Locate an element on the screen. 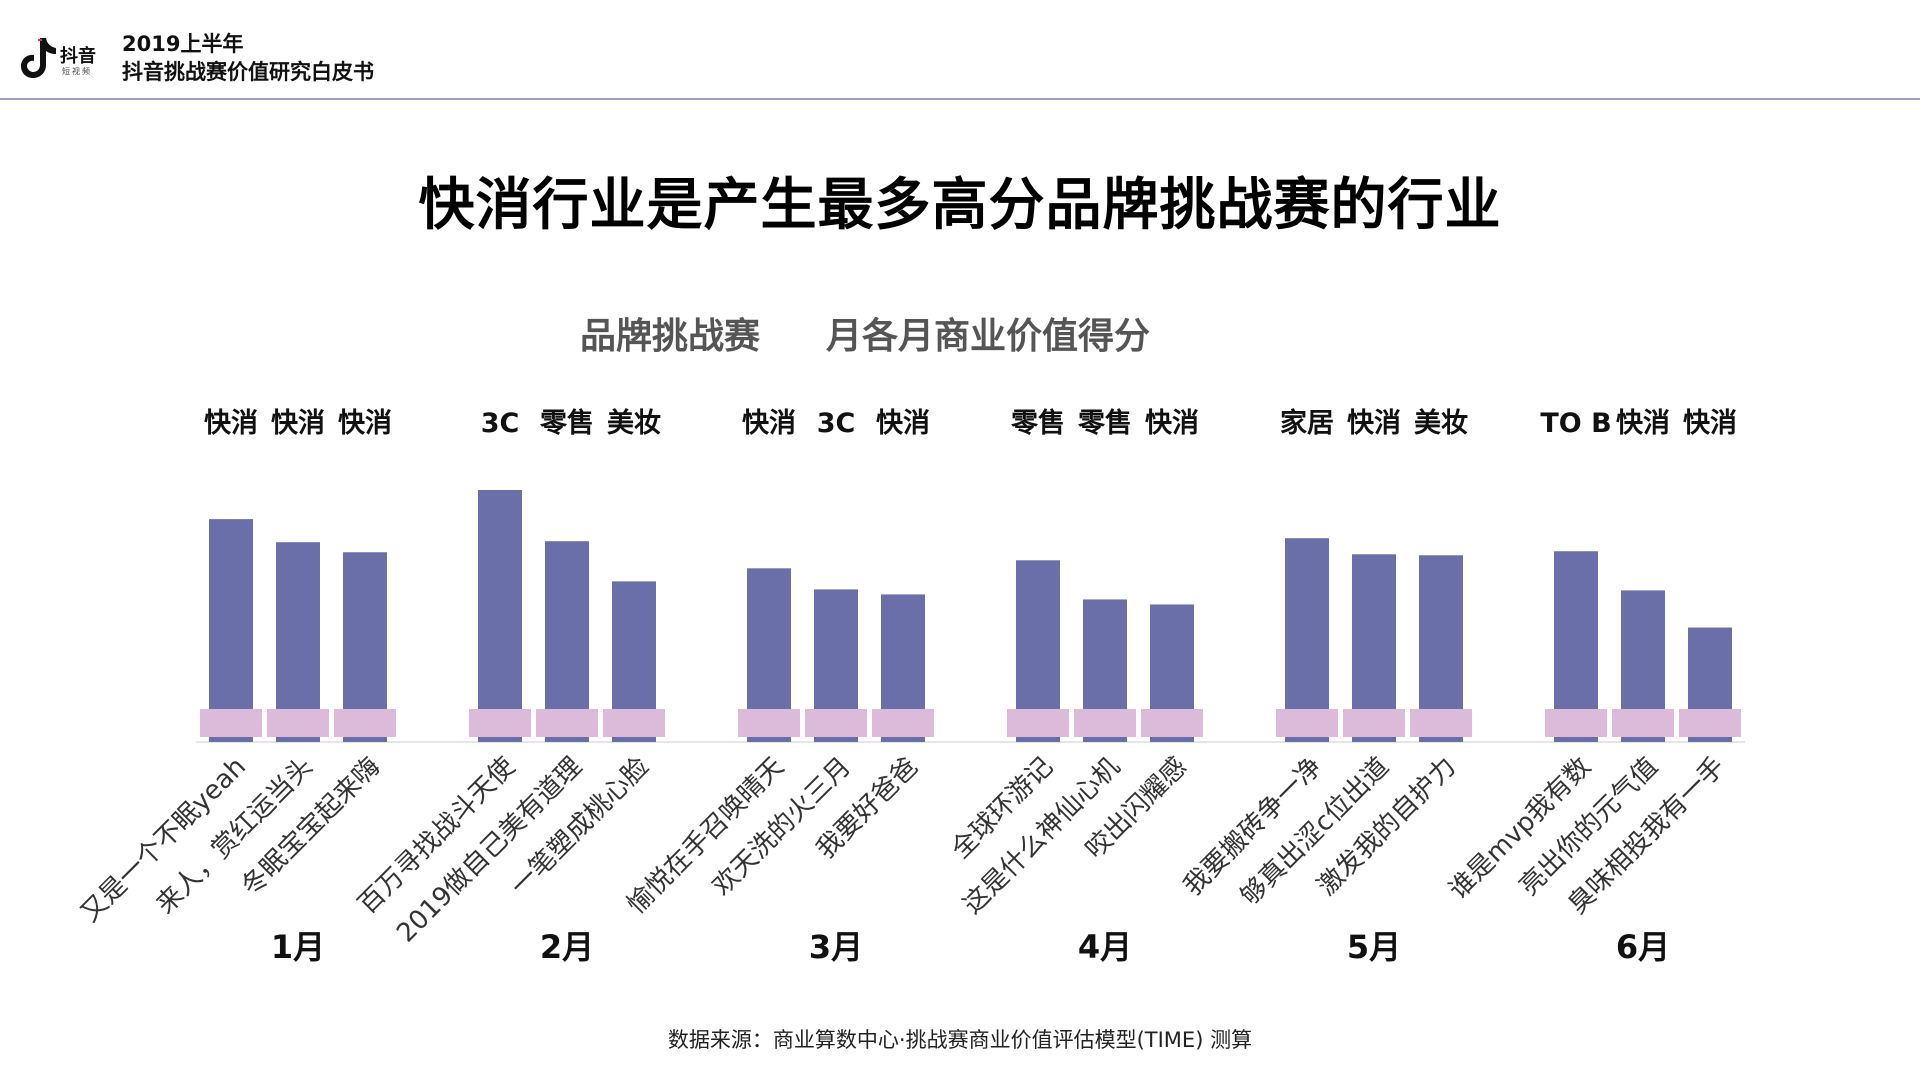 The width and height of the screenshot is (1920, 1080). month-label: 5月 is located at coordinates (1374, 947).